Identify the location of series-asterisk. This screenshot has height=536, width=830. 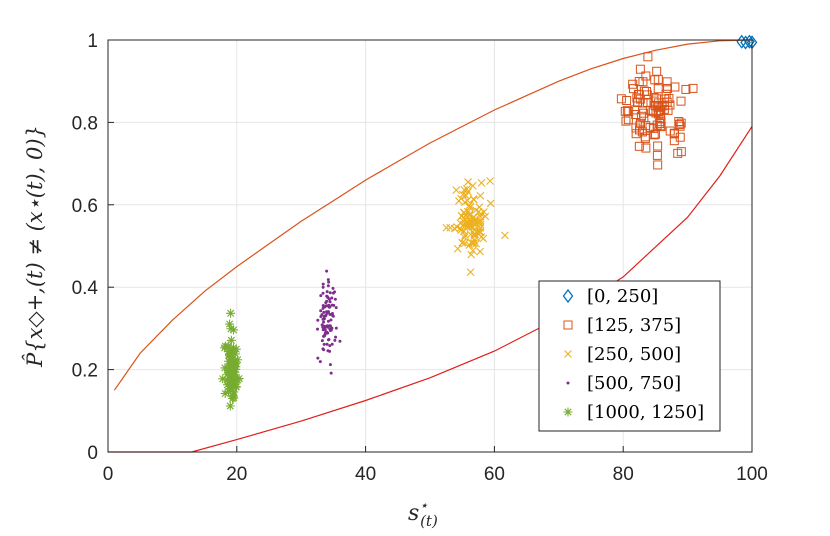
(231, 359).